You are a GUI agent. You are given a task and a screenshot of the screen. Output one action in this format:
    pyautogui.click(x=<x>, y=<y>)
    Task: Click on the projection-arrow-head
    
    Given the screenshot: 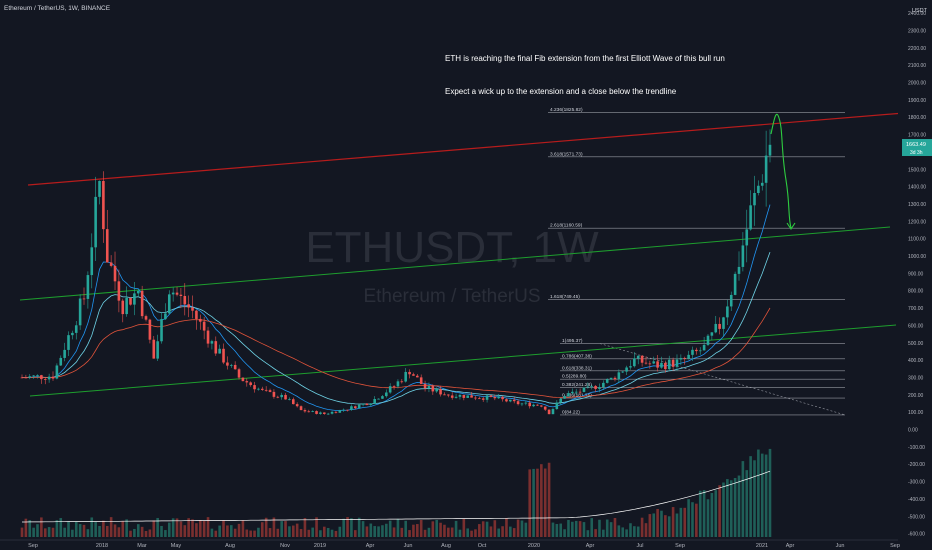 What is the action you would take?
    pyautogui.click(x=791, y=226)
    